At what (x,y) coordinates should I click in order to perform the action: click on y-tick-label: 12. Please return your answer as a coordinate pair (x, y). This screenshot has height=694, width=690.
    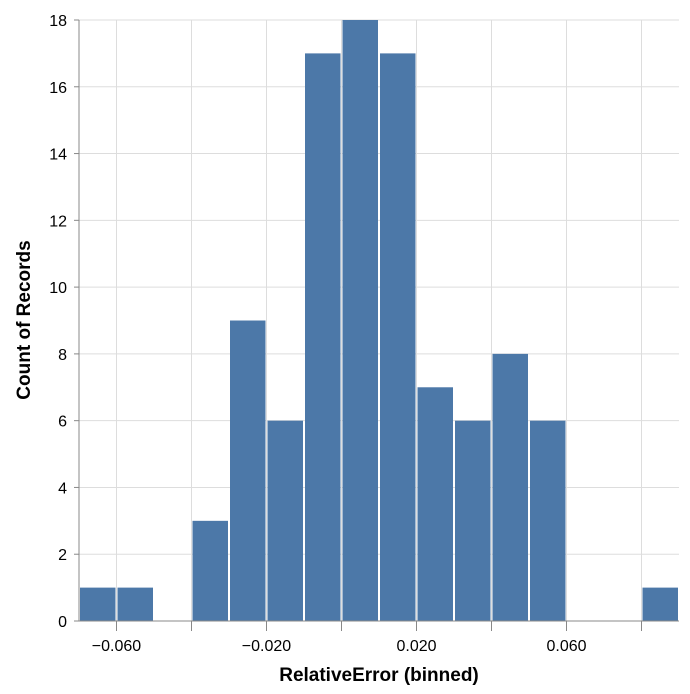
    Looking at the image, I should click on (58, 221).